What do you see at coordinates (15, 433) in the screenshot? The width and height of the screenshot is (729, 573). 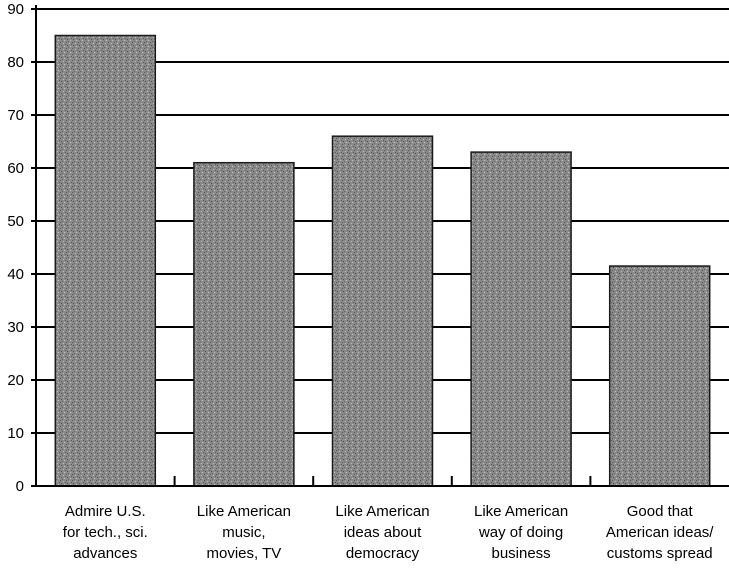 I see `y-tick-label: 10` at bounding box center [15, 433].